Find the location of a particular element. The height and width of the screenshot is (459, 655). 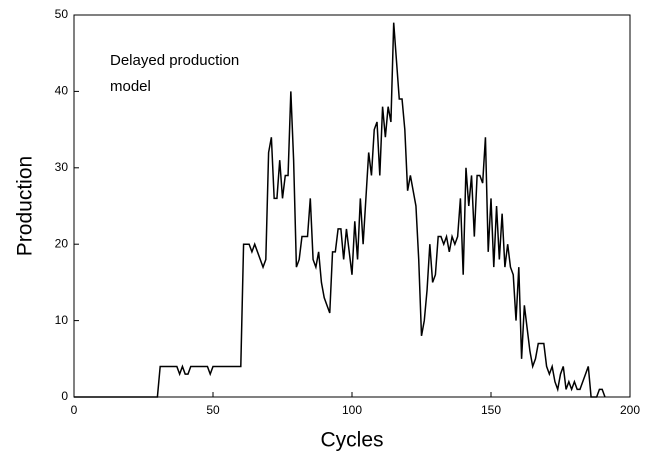

x-tick-label: 150 is located at coordinates (491, 410).